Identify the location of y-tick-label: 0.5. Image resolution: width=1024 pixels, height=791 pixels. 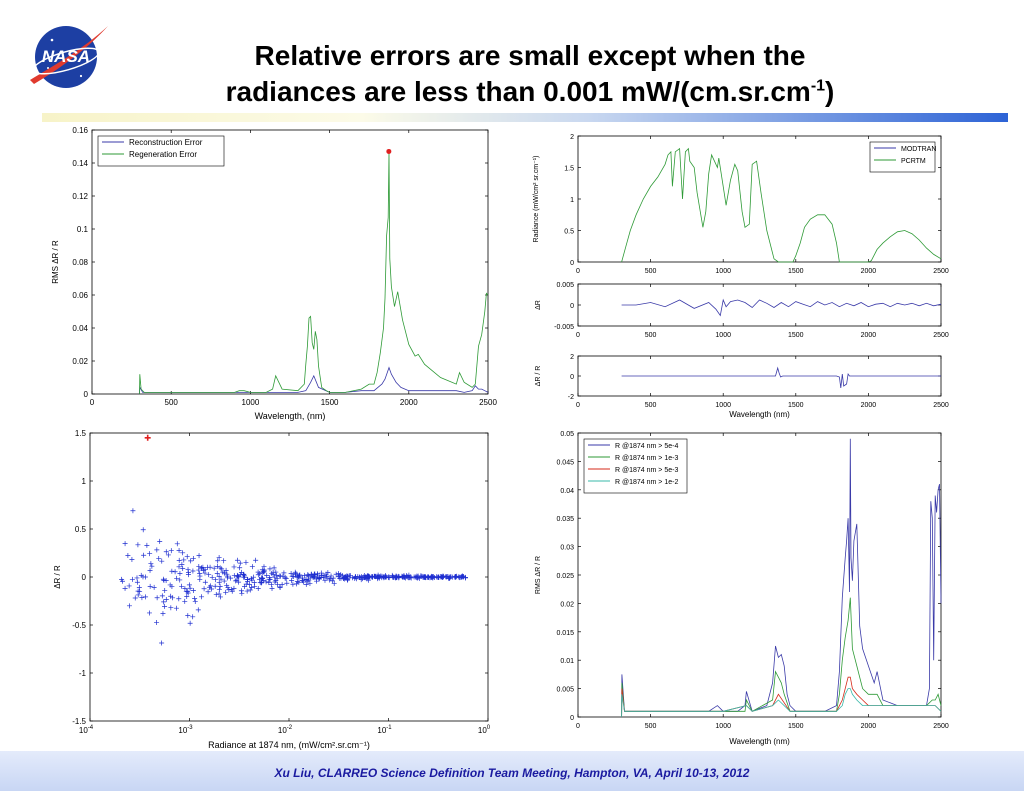
(569, 232).